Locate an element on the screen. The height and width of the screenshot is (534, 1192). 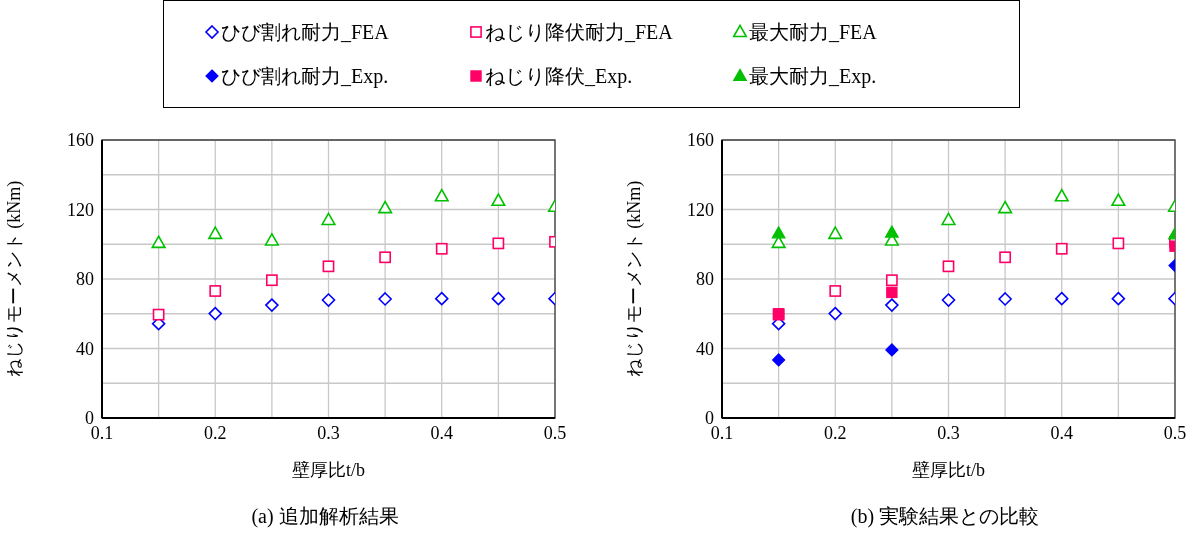
legend-label: ひび割れ耐力_Exp. is located at coordinates (305, 76).